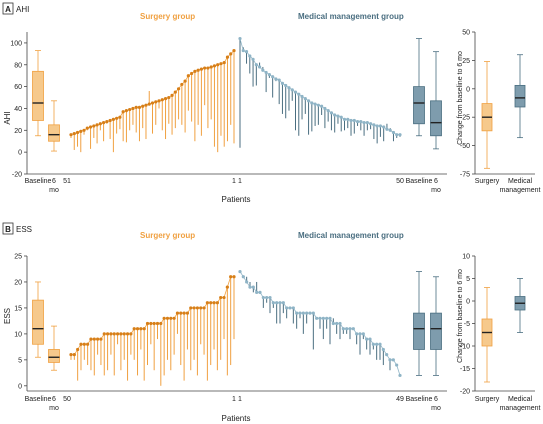 The image size is (543, 424). What do you see at coordinates (520, 190) in the screenshot?
I see `panel-a-change-xtick-management: management` at bounding box center [520, 190].